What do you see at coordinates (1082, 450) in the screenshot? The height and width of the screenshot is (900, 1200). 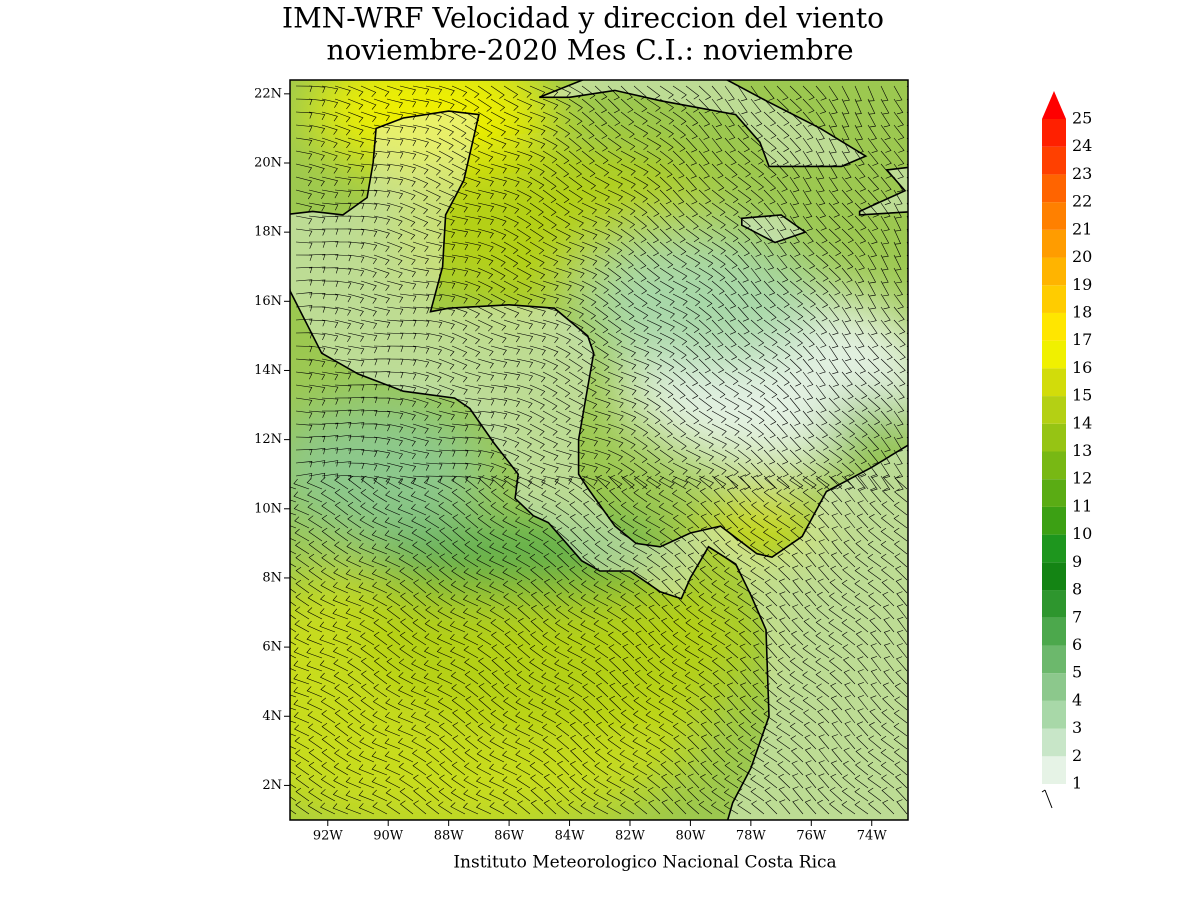 I see `colorbar-label: 13` at bounding box center [1082, 450].